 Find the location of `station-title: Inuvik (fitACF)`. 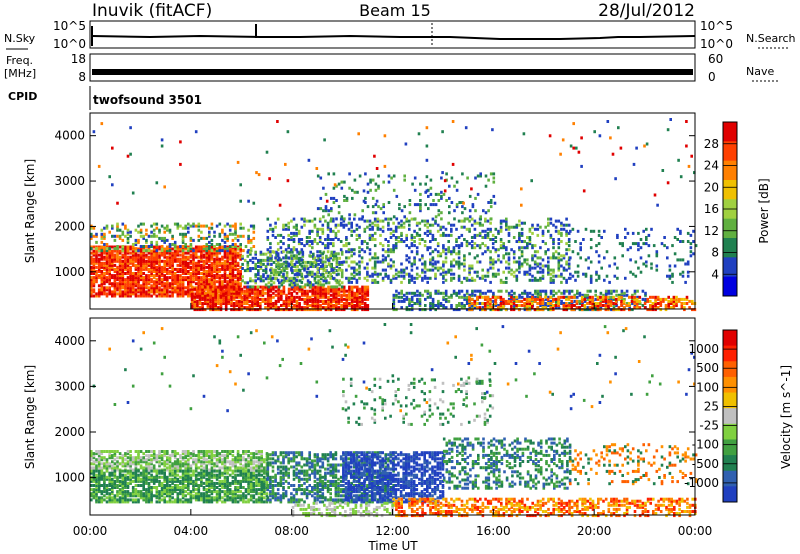

station-title: Inuvik (fitACF) is located at coordinates (152, 11).